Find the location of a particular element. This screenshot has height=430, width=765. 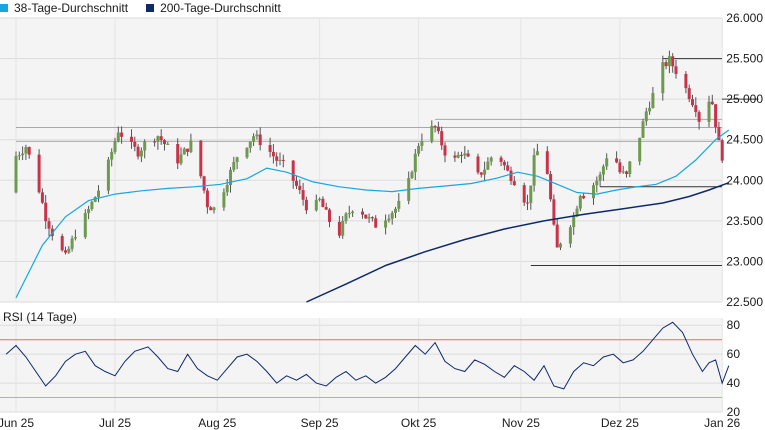

x-tick-label: Aug 25 is located at coordinates (217, 423).